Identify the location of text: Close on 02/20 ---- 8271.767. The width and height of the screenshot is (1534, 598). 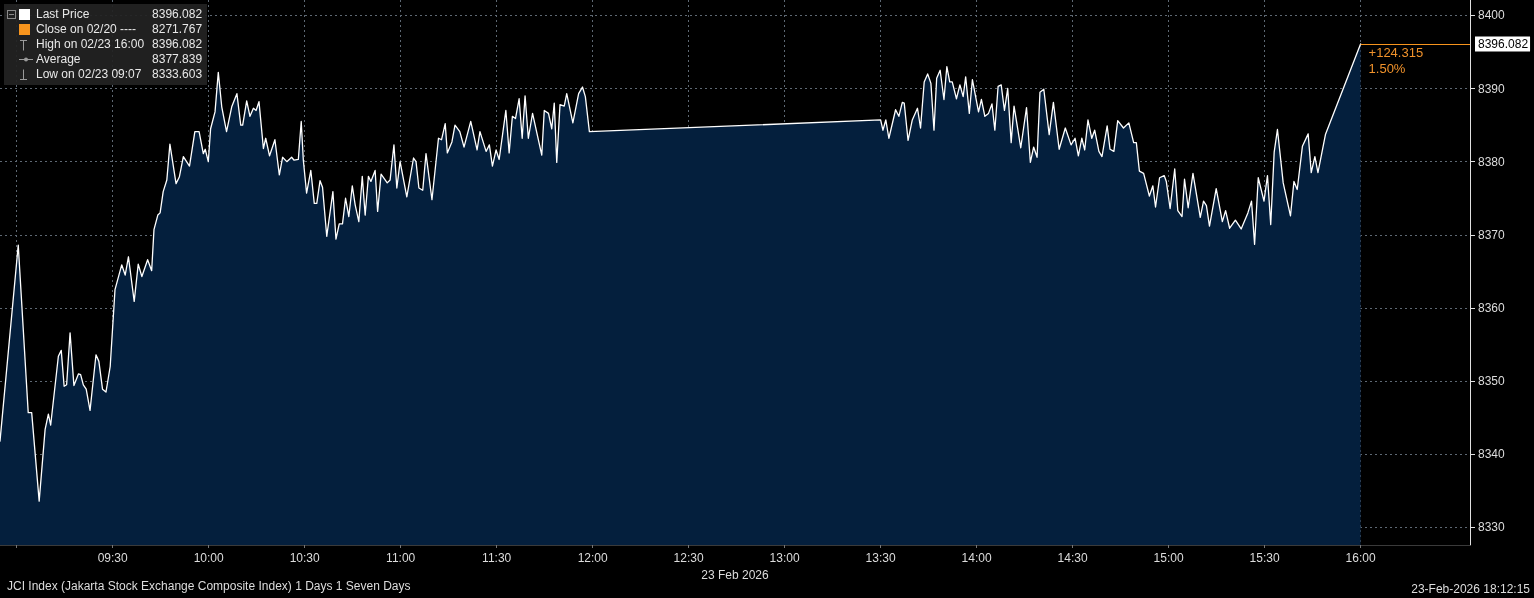
(119, 29).